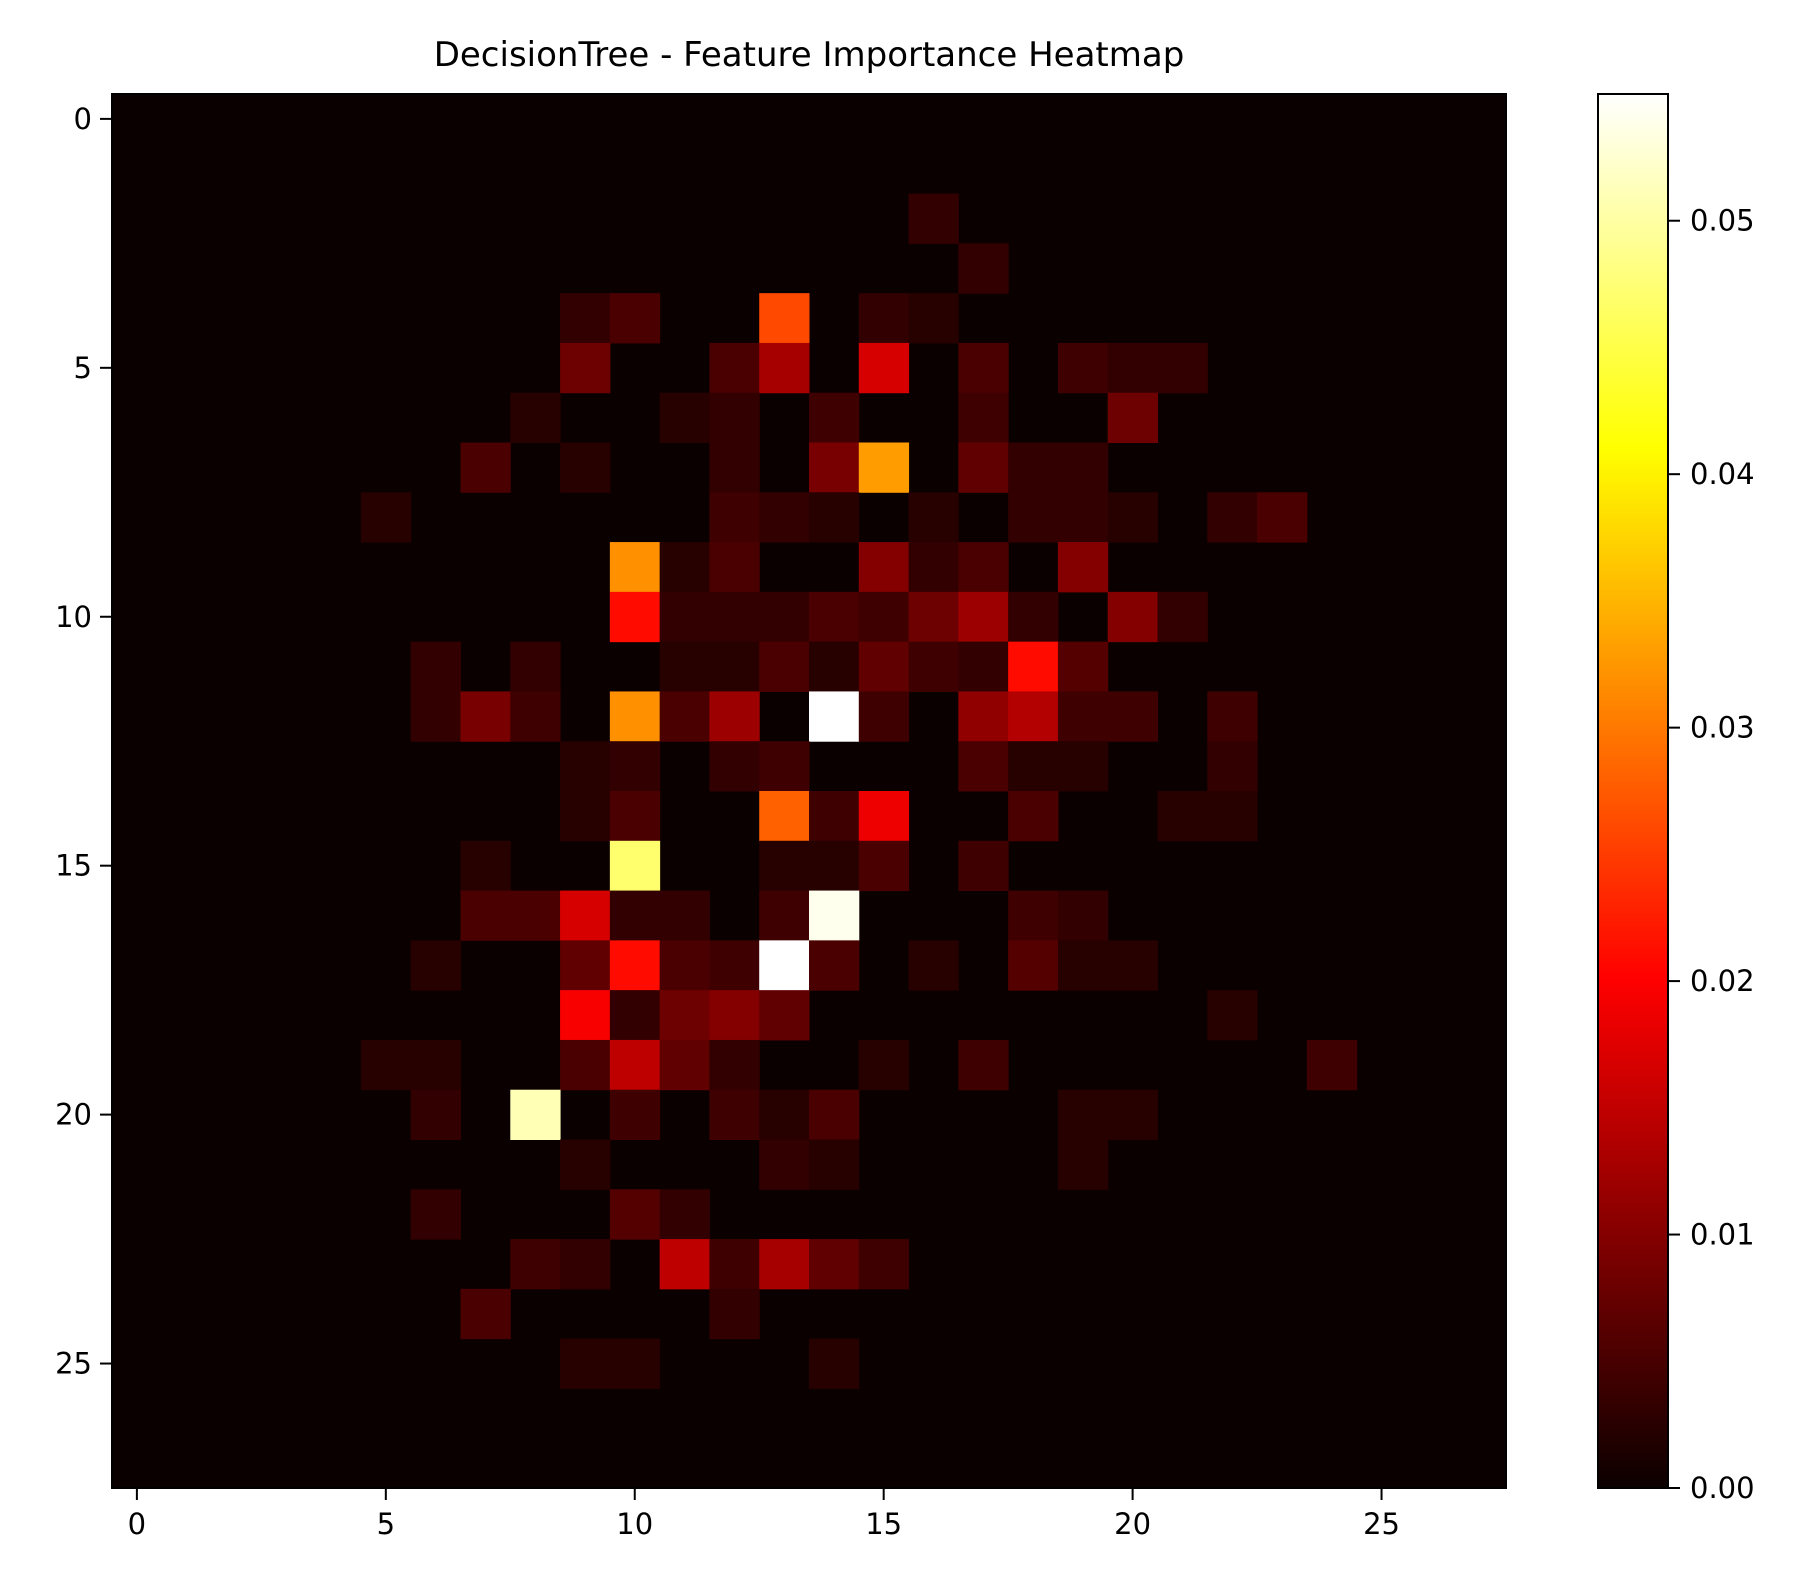 Image resolution: width=1812 pixels, height=1580 pixels. I want to click on colorbar-gradient, so click(1633, 791).